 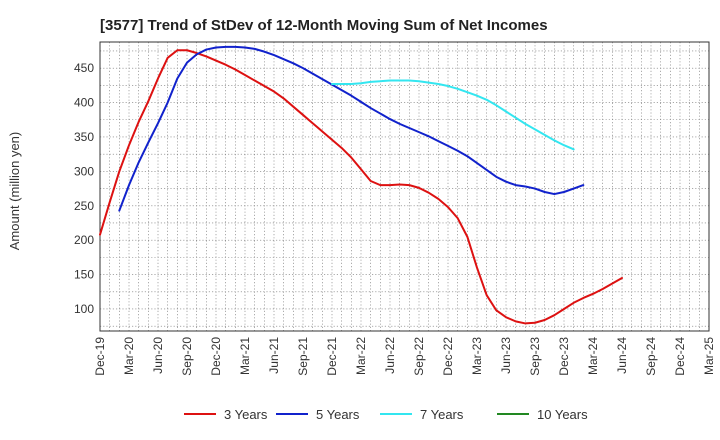 I want to click on legend-label: 7 Years, so click(x=442, y=414).